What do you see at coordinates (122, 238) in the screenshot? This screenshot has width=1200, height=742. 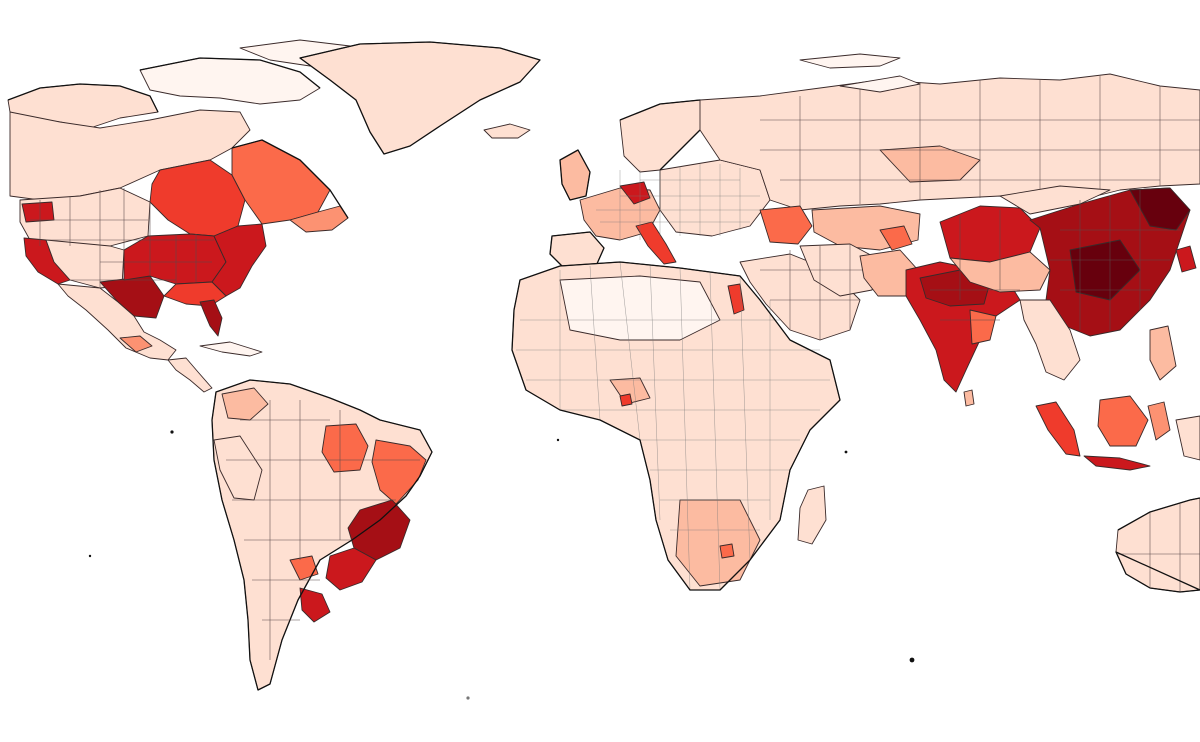 I see `borders-us-states` at bounding box center [122, 238].